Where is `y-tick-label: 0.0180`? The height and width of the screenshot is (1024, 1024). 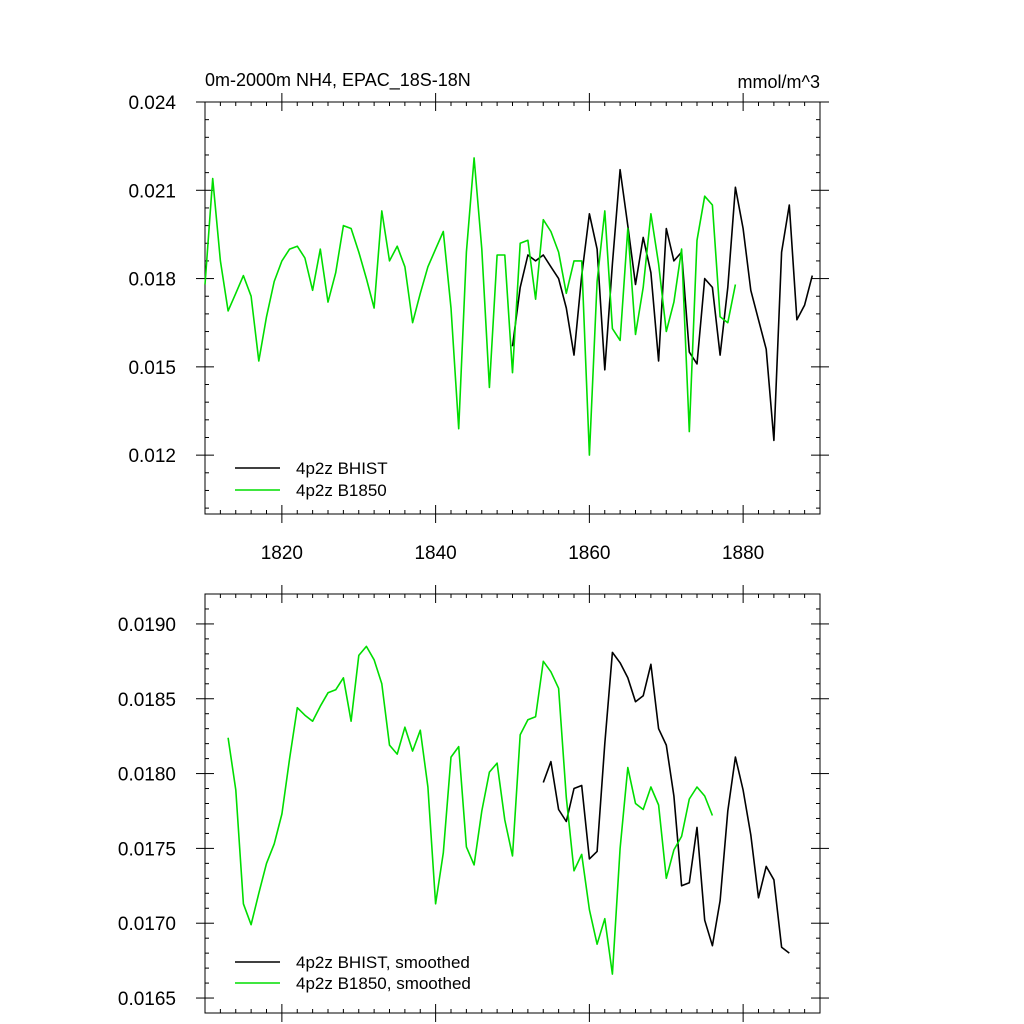 y-tick-label: 0.0180 is located at coordinates (147, 775).